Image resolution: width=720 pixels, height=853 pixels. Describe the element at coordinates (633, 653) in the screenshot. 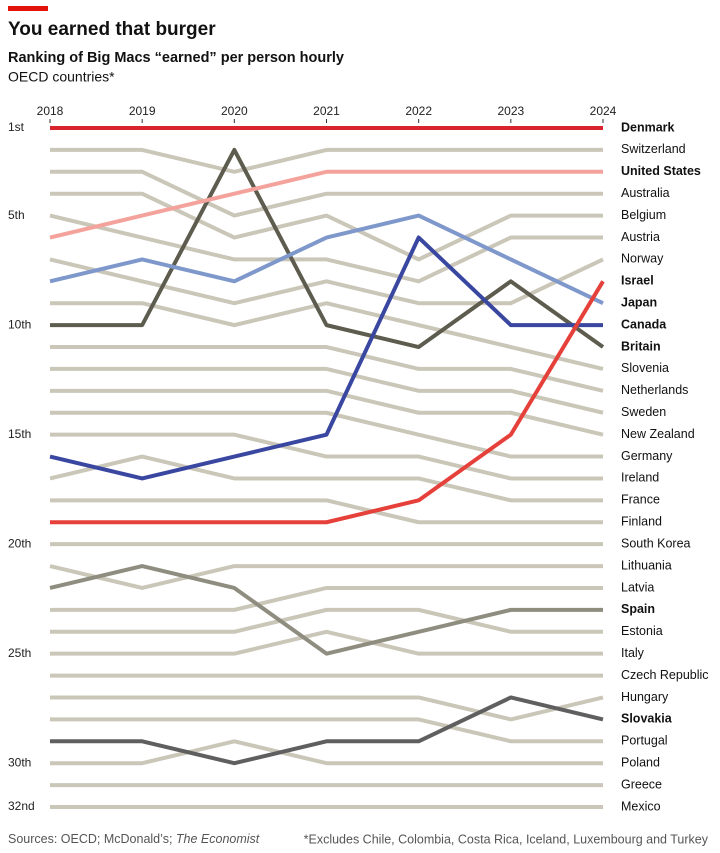

I see `series-label: Italy` at that location.